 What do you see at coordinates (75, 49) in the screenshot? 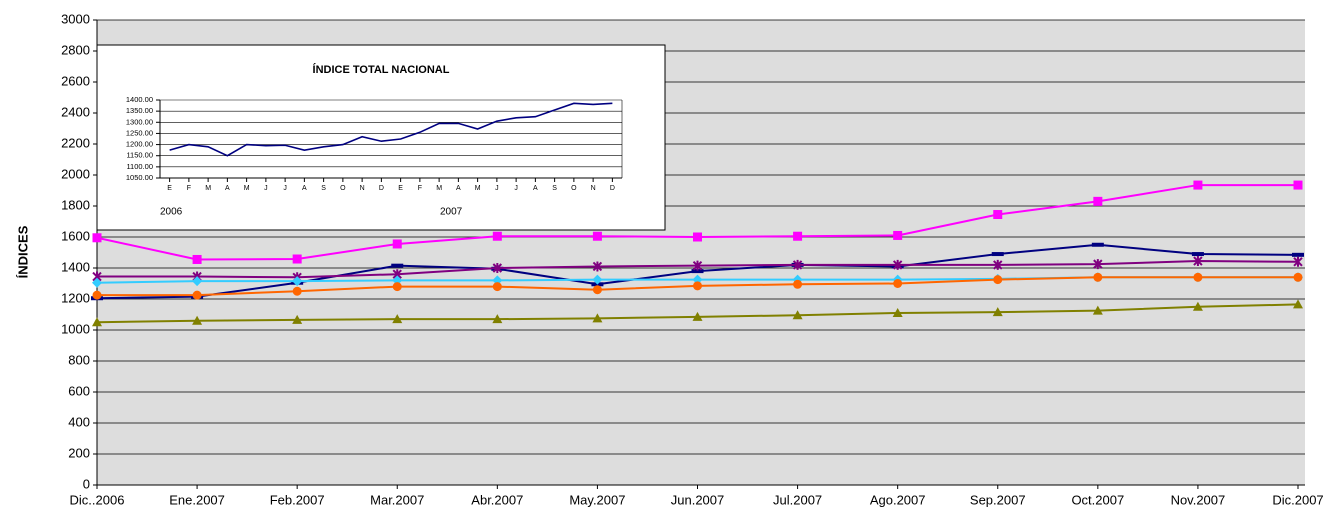
I see `y-tick-label: 2800` at bounding box center [75, 49].